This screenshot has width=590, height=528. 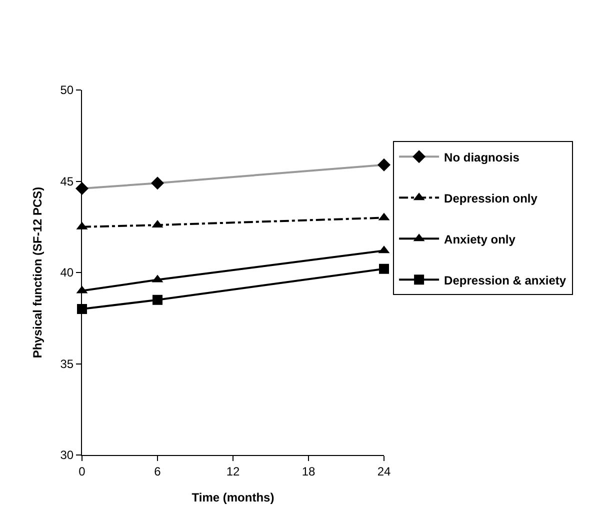 I want to click on y-tick-label: 30, so click(x=67, y=455).